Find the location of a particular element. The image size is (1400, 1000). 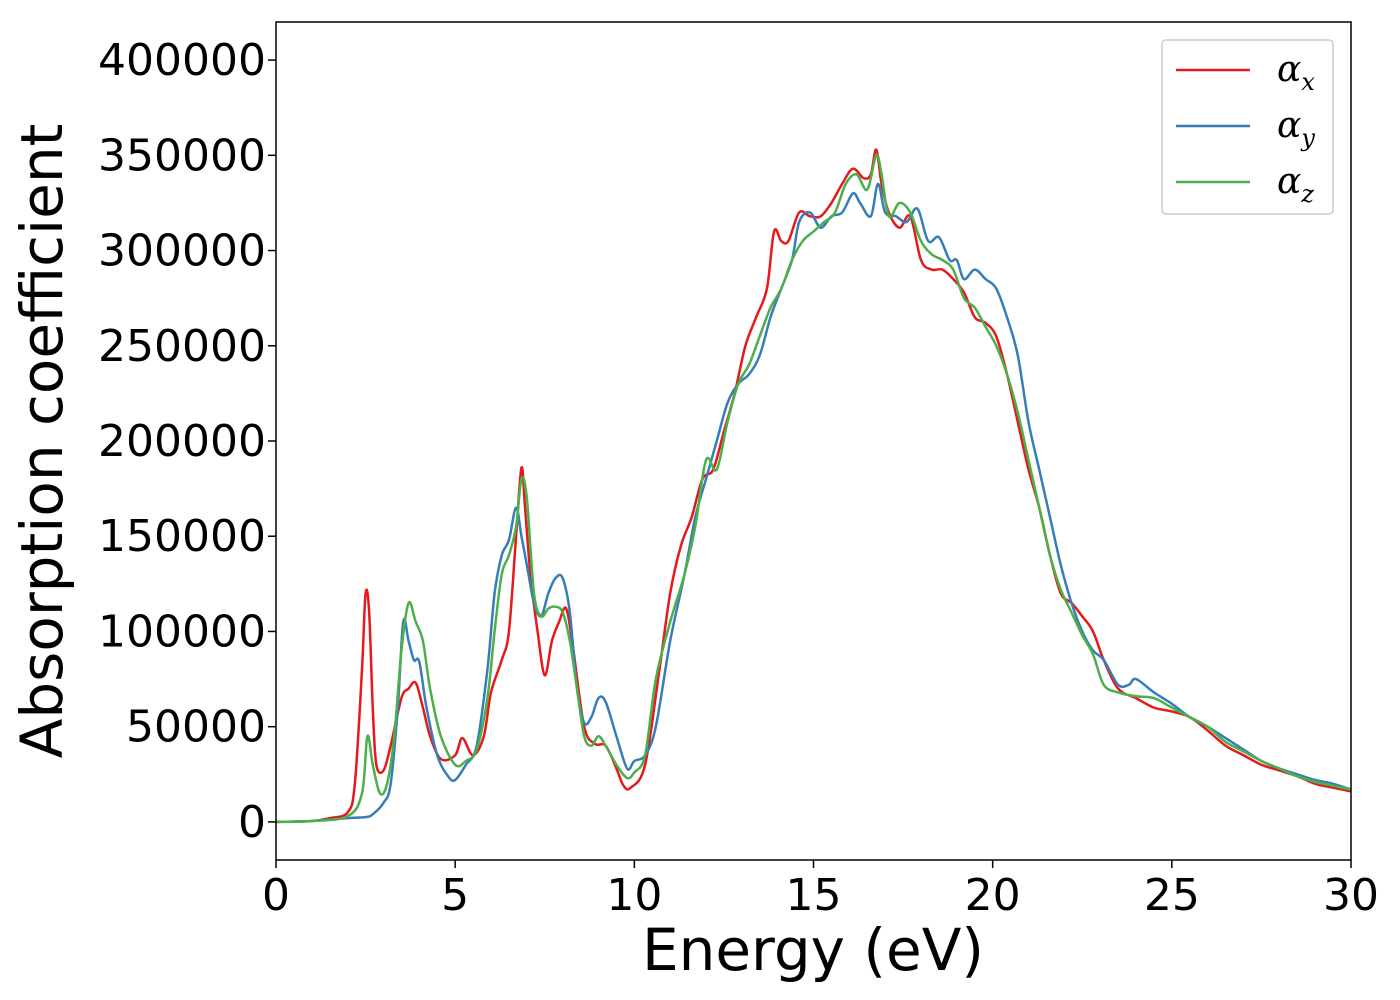

x-tick-label: 20 is located at coordinates (993, 895).